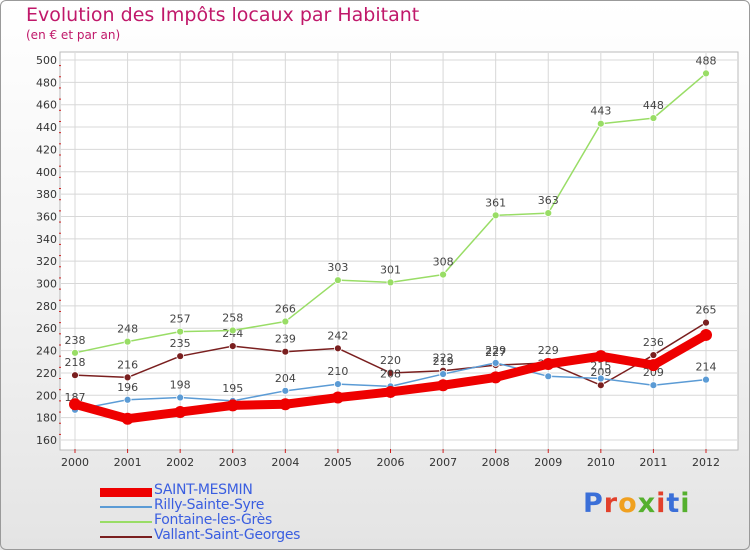  Describe the element at coordinates (127, 387) in the screenshot. I see `data-label: 196` at that location.